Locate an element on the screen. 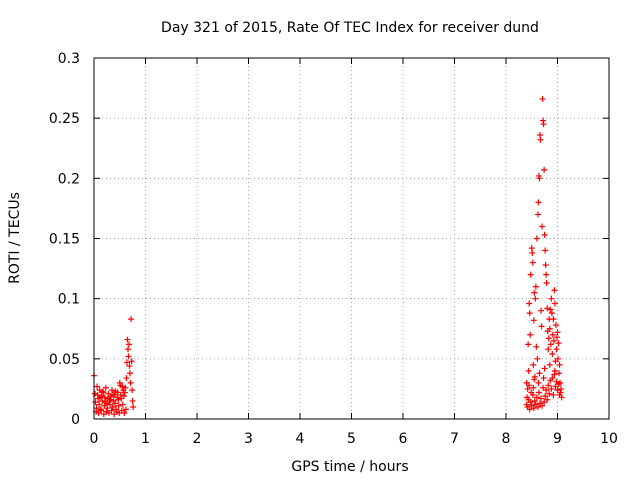 The height and width of the screenshot is (480, 640). y-tick-label: 0.15 is located at coordinates (64, 240).